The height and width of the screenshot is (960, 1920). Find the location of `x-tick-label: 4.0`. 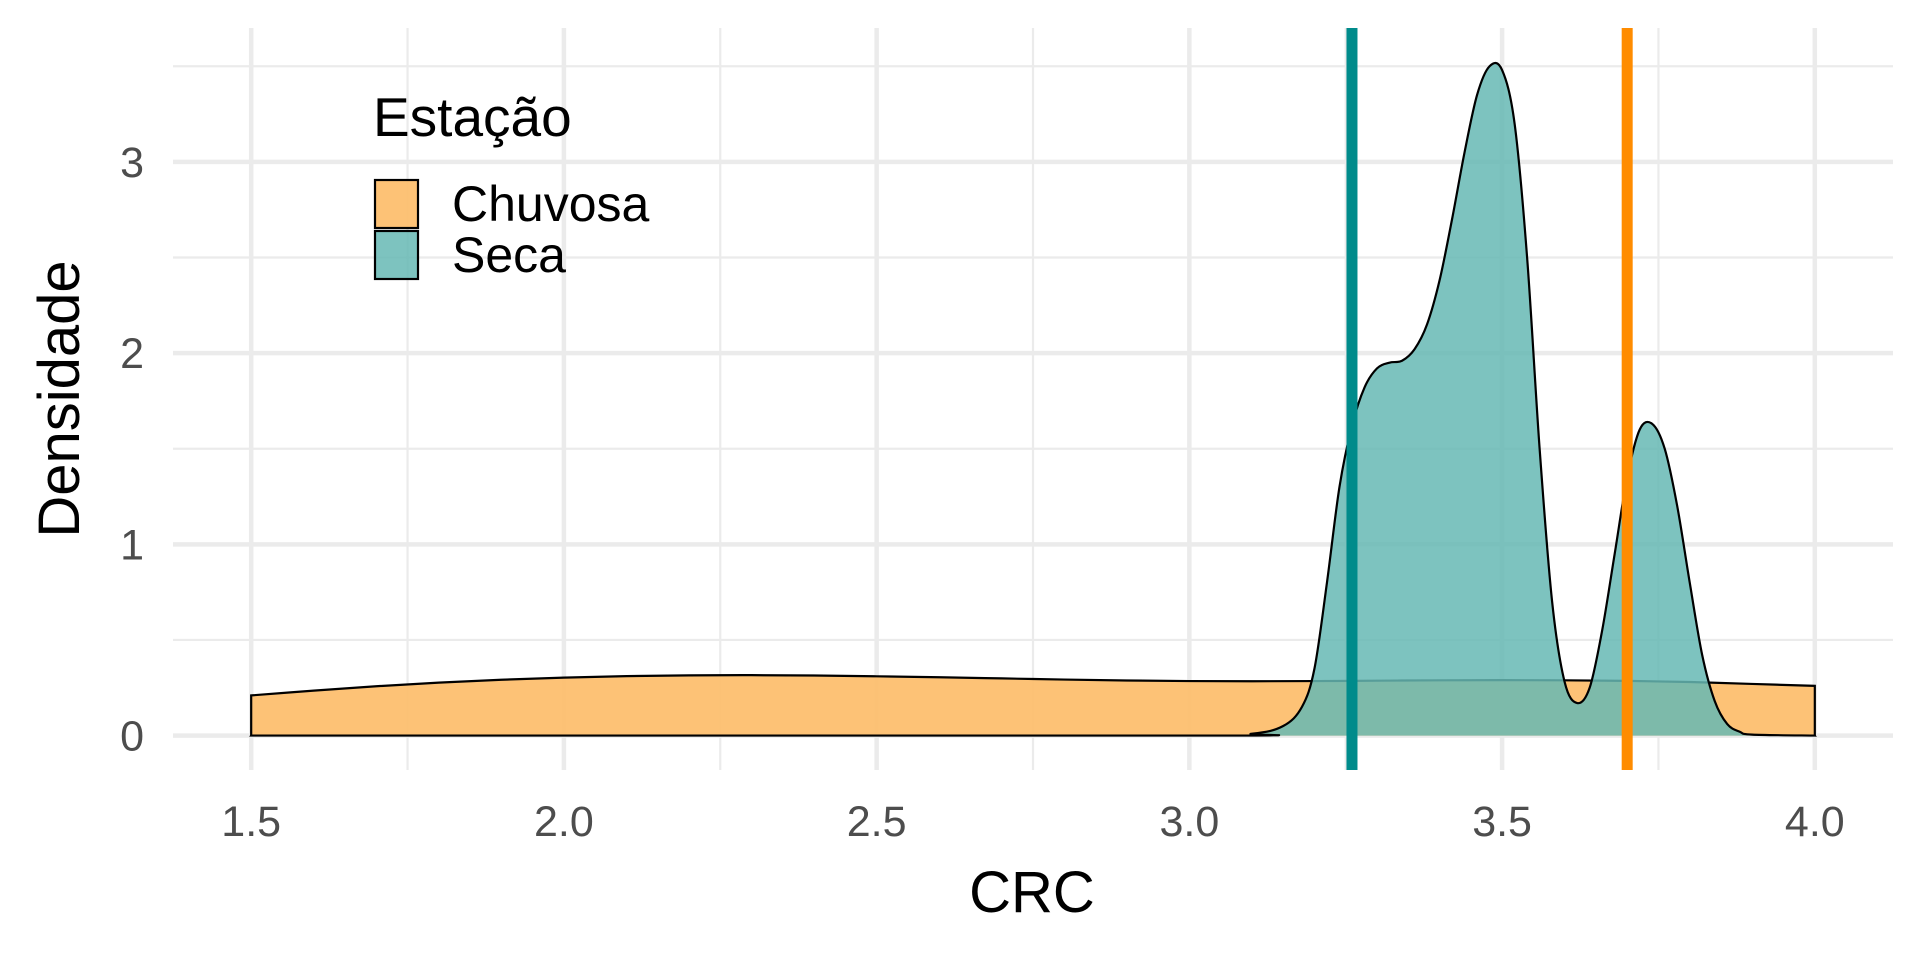

x-tick-label: 4.0 is located at coordinates (1815, 822).